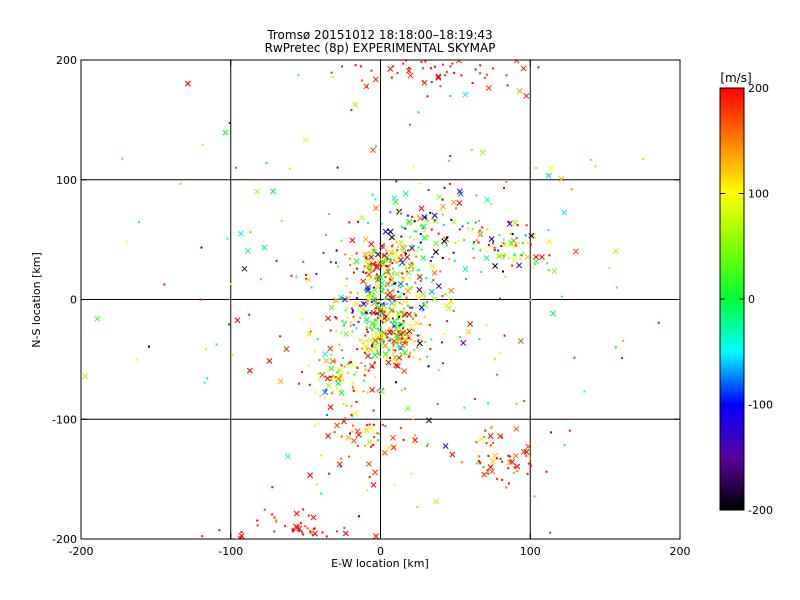 The height and width of the screenshot is (600, 800). What do you see at coordinates (64, 419) in the screenshot?
I see `y-tick-label-1: -100` at bounding box center [64, 419].